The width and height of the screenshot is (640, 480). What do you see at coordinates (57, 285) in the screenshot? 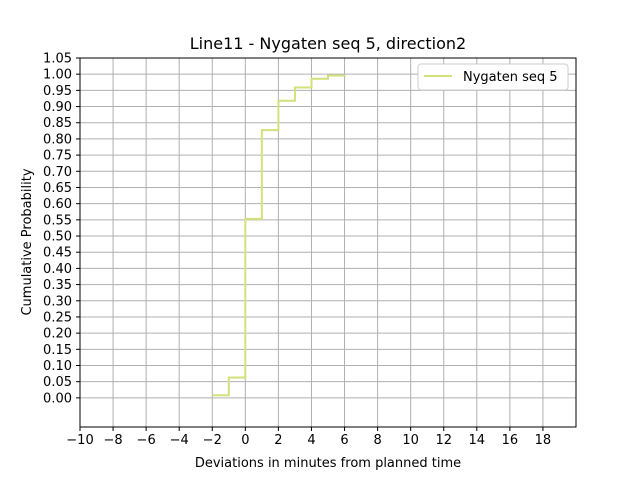
I see `y-tick-label: 0.35` at bounding box center [57, 285].